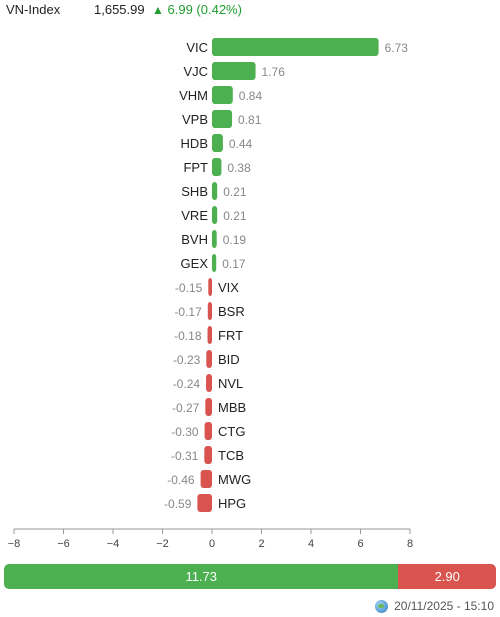  I want to click on bar-mwg, so click(206, 479).